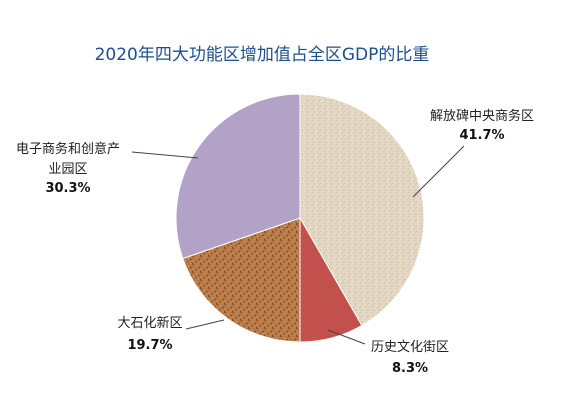  Describe the element at coordinates (149, 323) in the screenshot. I see `slice-3-name: 大石化新区` at that location.